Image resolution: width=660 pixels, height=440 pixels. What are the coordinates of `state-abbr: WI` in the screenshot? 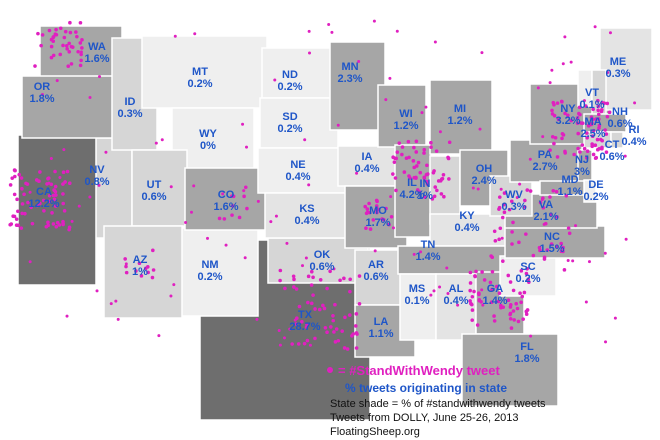 It's located at (405, 114).